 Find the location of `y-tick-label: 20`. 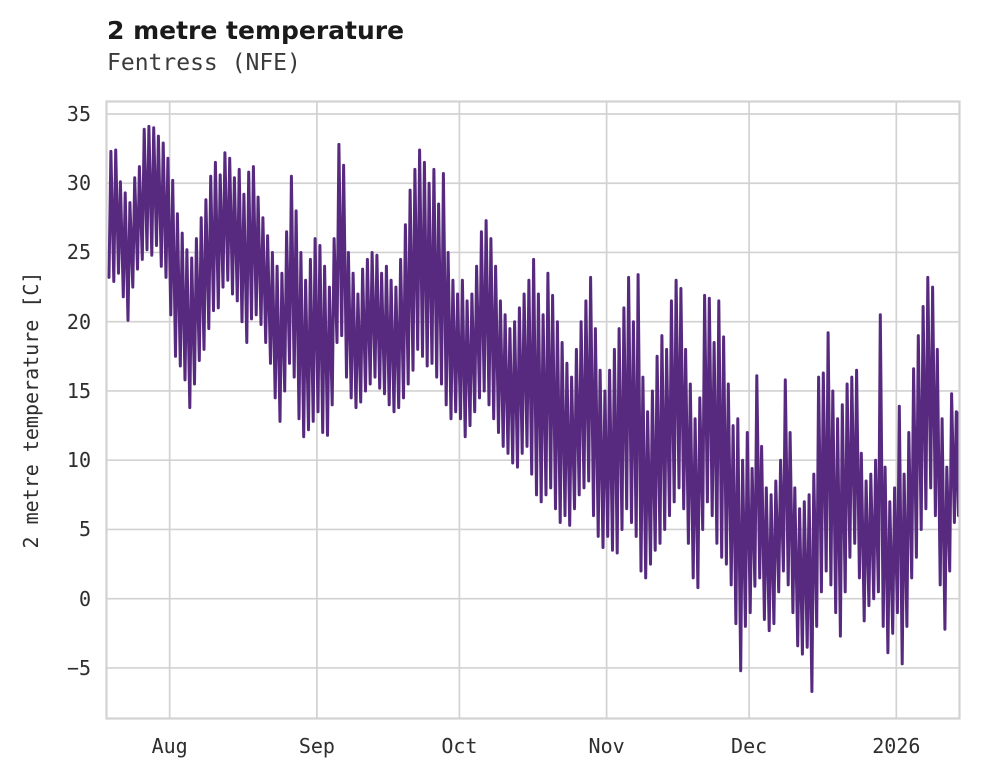

y-tick-label: 20 is located at coordinates (78, 321).